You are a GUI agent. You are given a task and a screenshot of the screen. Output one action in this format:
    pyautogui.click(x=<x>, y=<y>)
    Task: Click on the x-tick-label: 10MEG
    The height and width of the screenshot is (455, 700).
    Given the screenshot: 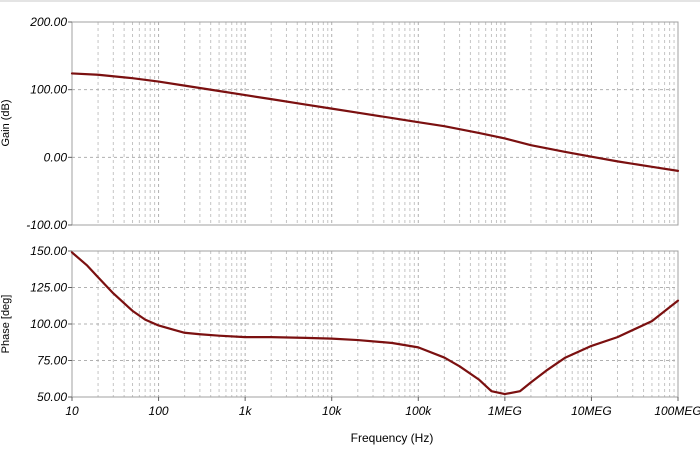 What is the action you would take?
    pyautogui.click(x=591, y=411)
    